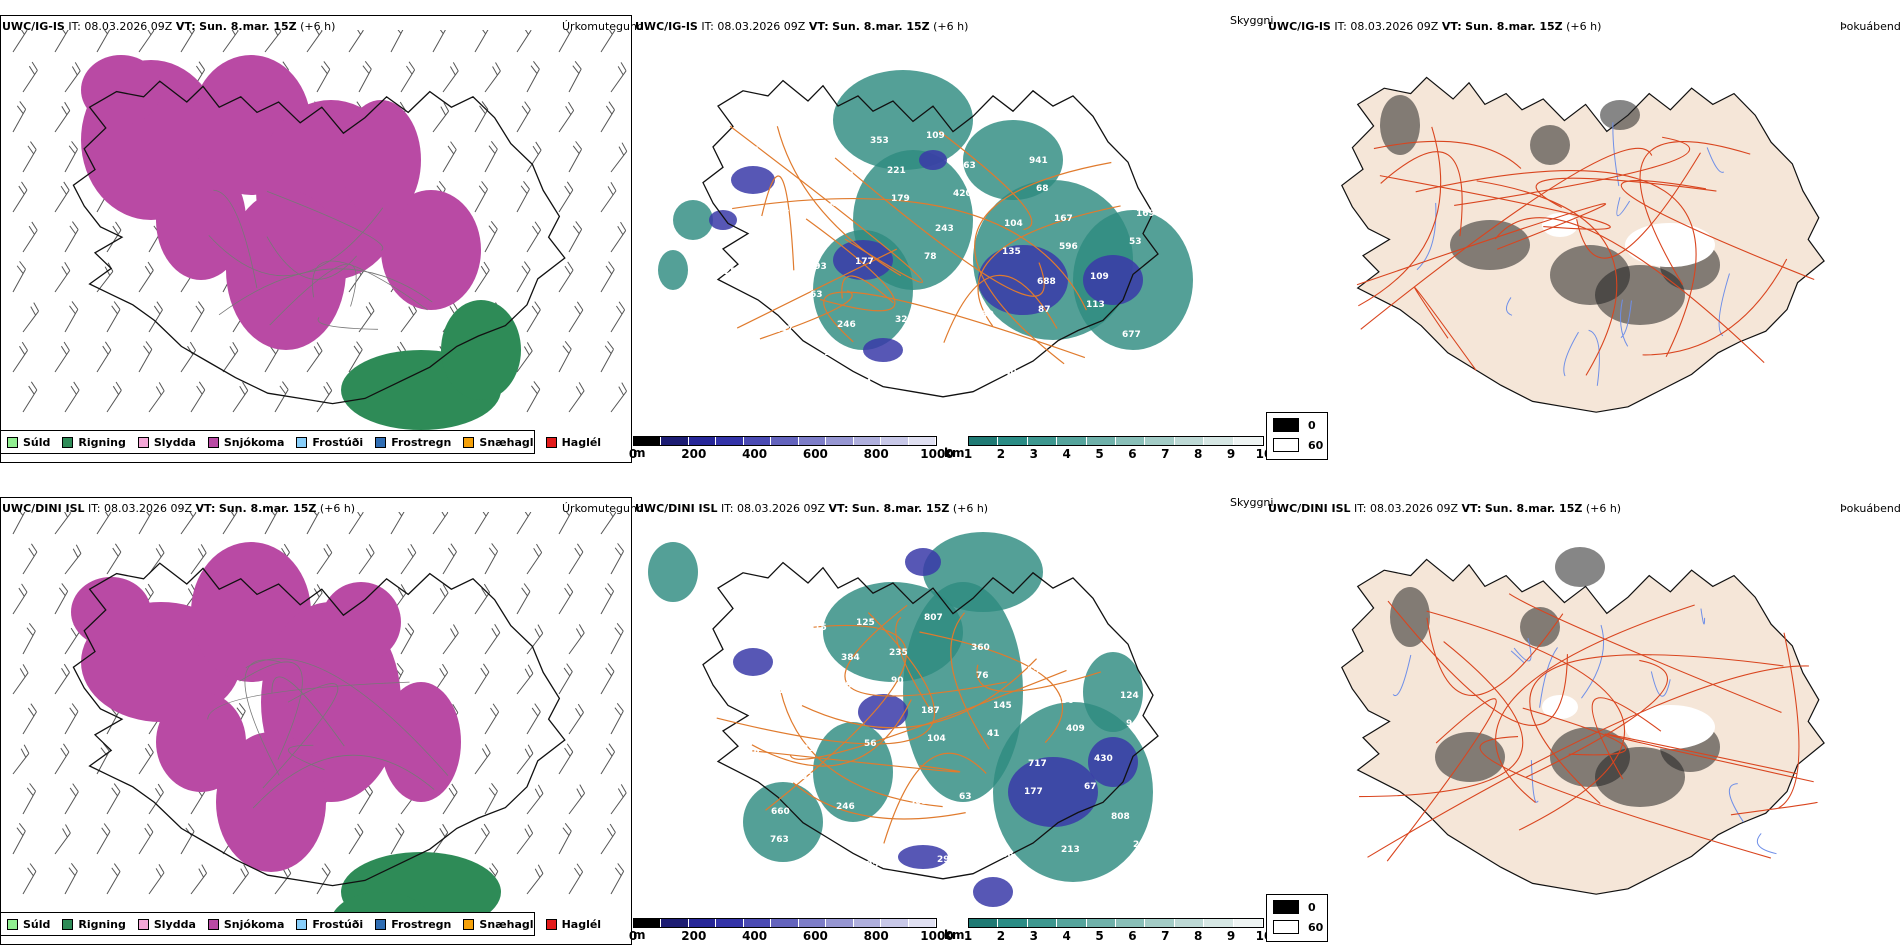 This screenshot has height=952, width=1900. Describe the element at coordinates (413, 442) in the screenshot. I see `legend-item: Frostregn` at that location.